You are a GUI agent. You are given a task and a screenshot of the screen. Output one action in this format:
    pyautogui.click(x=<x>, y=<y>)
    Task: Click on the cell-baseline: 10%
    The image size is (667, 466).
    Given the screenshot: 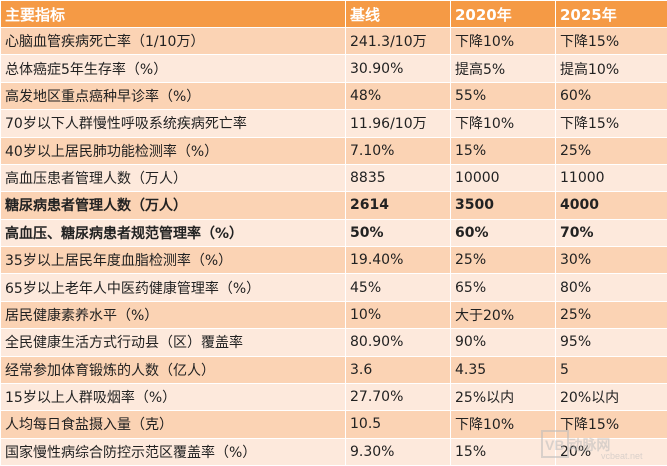 What is the action you would take?
    pyautogui.click(x=398, y=315)
    